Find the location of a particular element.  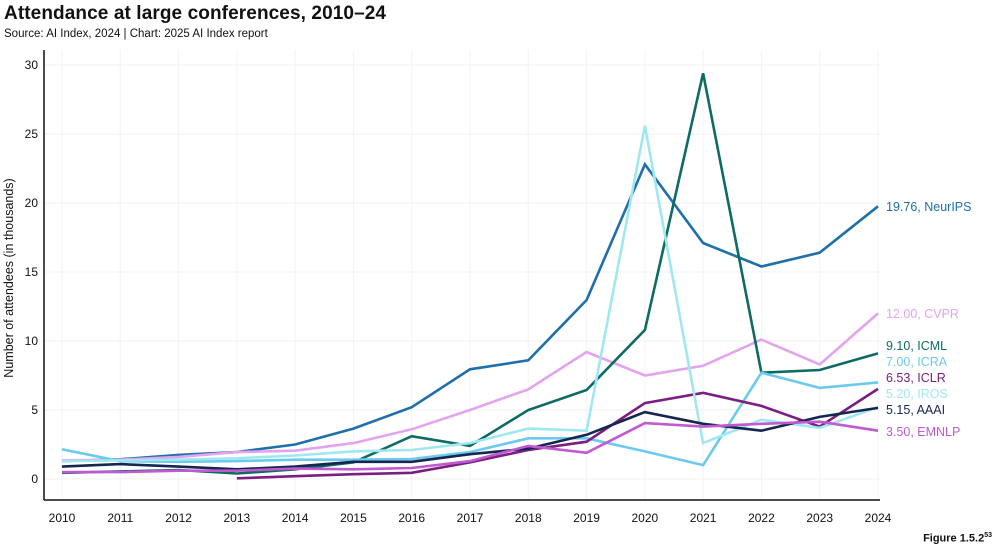

figure-label: Figure 1.5.253 is located at coordinates (957, 538).